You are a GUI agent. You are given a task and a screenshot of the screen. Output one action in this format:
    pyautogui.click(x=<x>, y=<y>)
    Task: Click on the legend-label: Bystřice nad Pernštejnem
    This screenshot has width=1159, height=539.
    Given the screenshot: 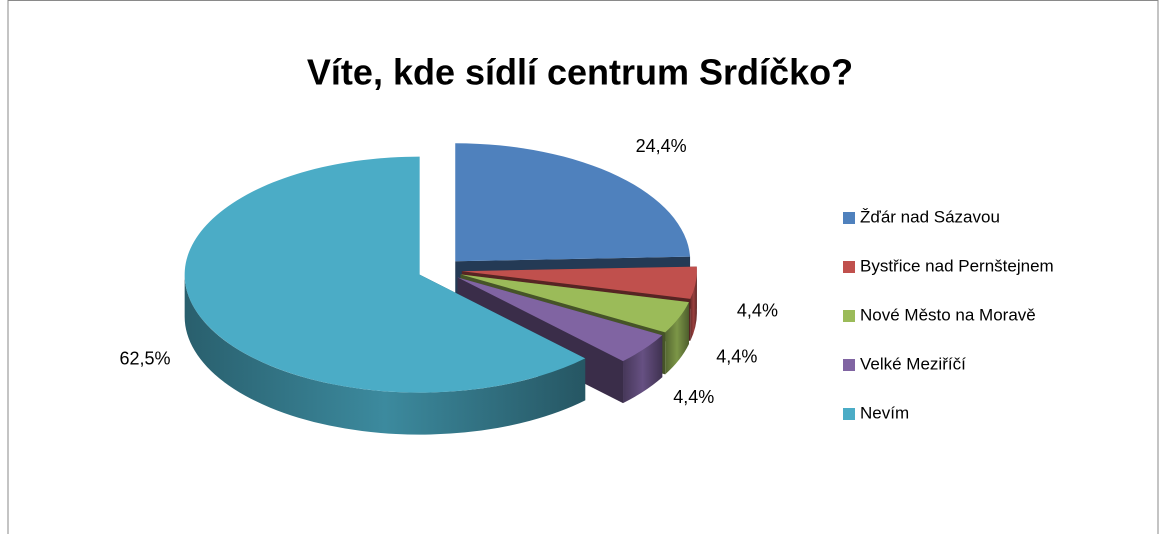 What is the action you would take?
    pyautogui.click(x=957, y=265)
    